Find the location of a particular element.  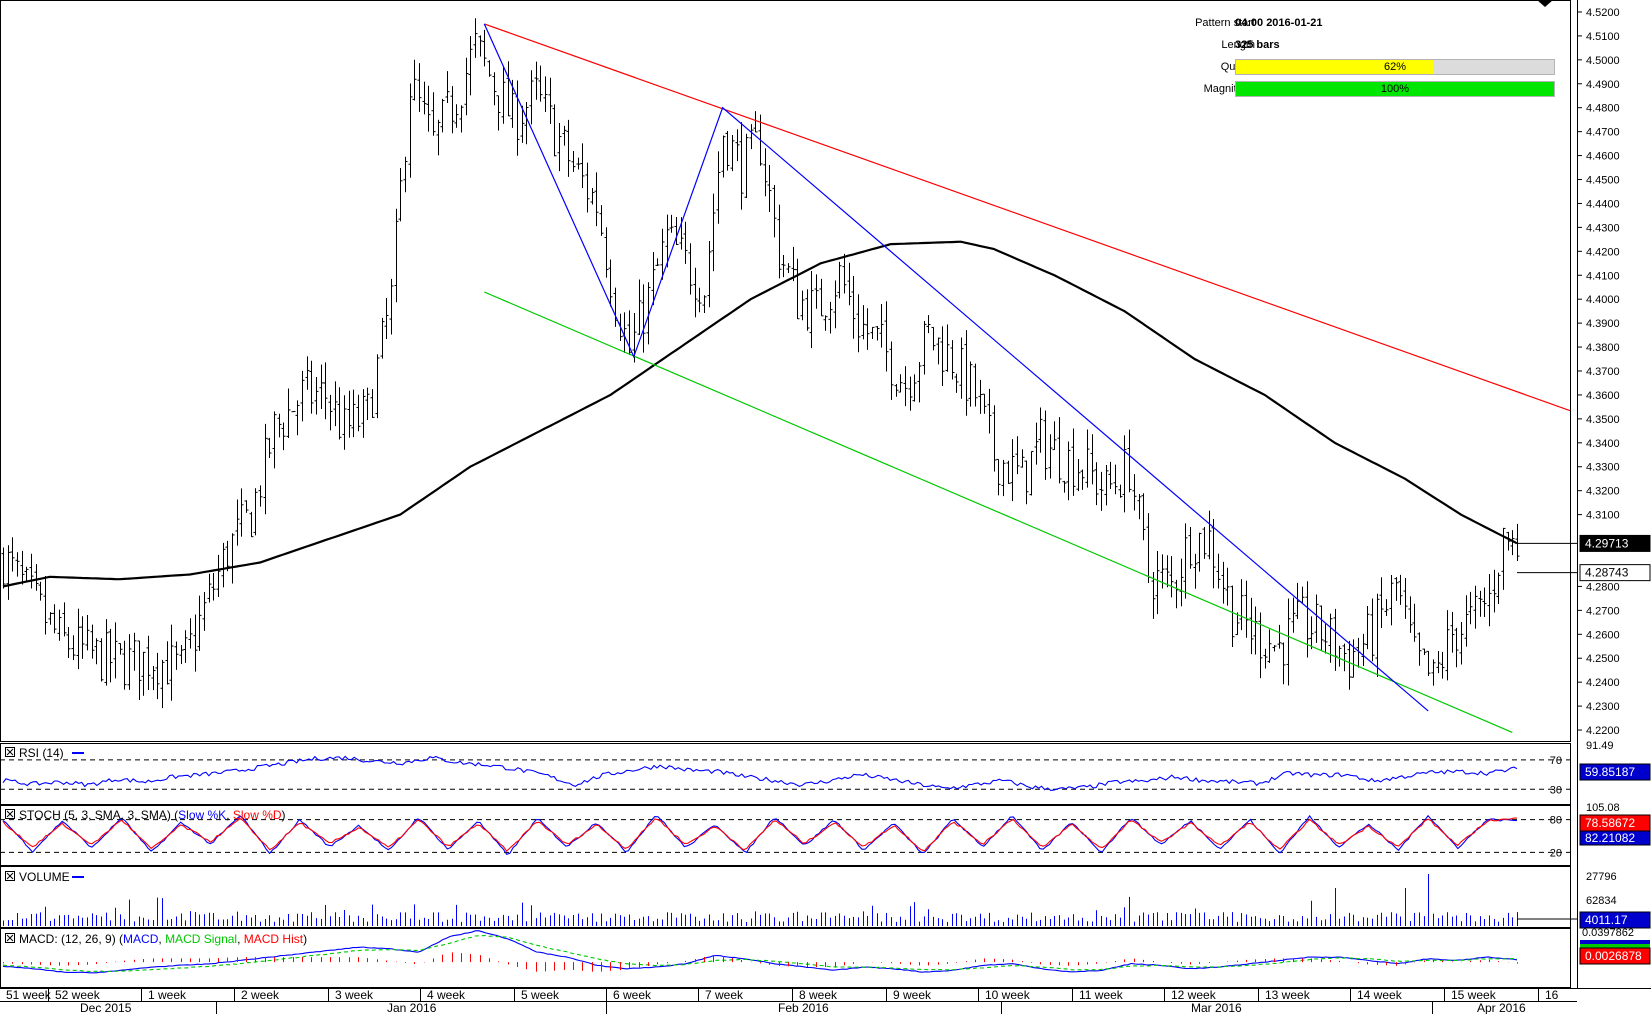

volume-close-icon-b is located at coordinates (10, 876).